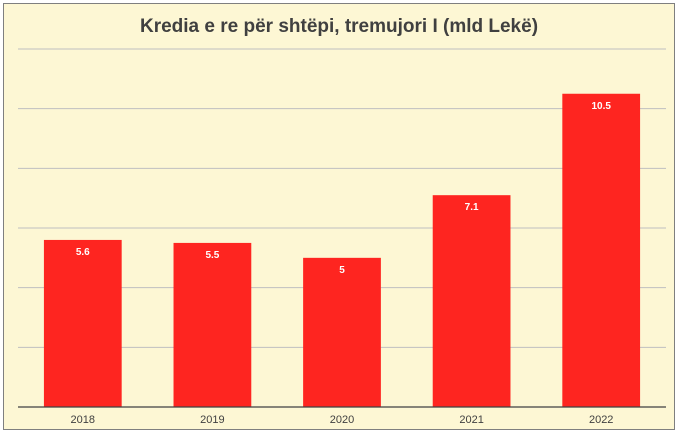 The image size is (680, 435). I want to click on x-tick-label: 2018, so click(83, 420).